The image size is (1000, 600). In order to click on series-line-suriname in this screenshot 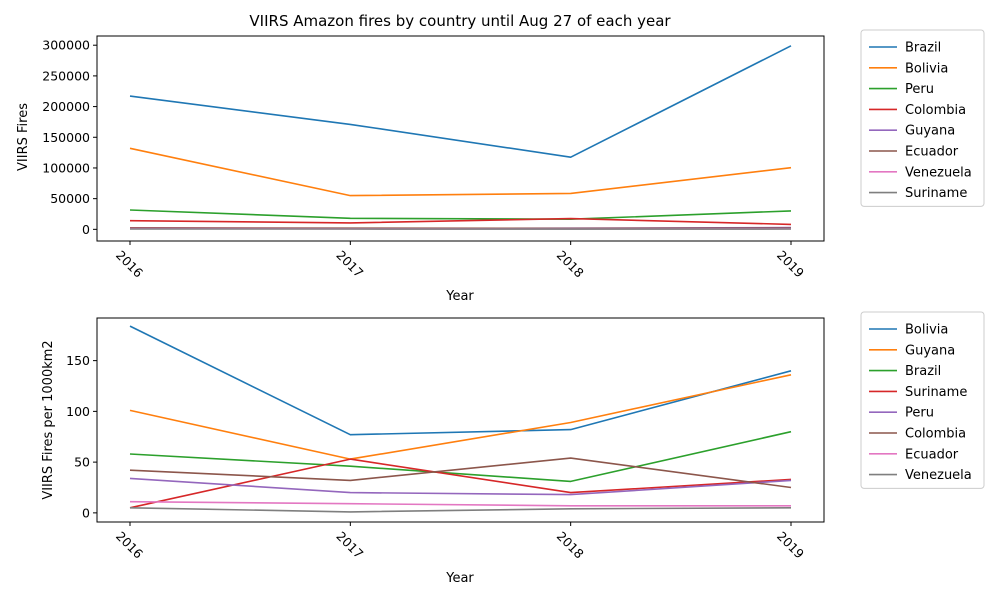, I will do `click(460, 483)`.